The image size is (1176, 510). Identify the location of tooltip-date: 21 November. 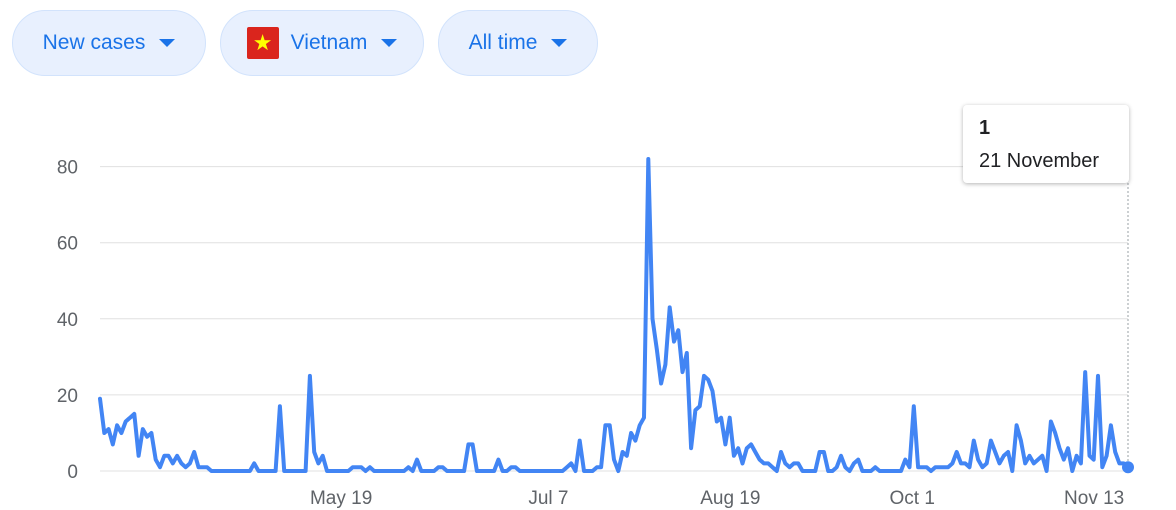
(1039, 161).